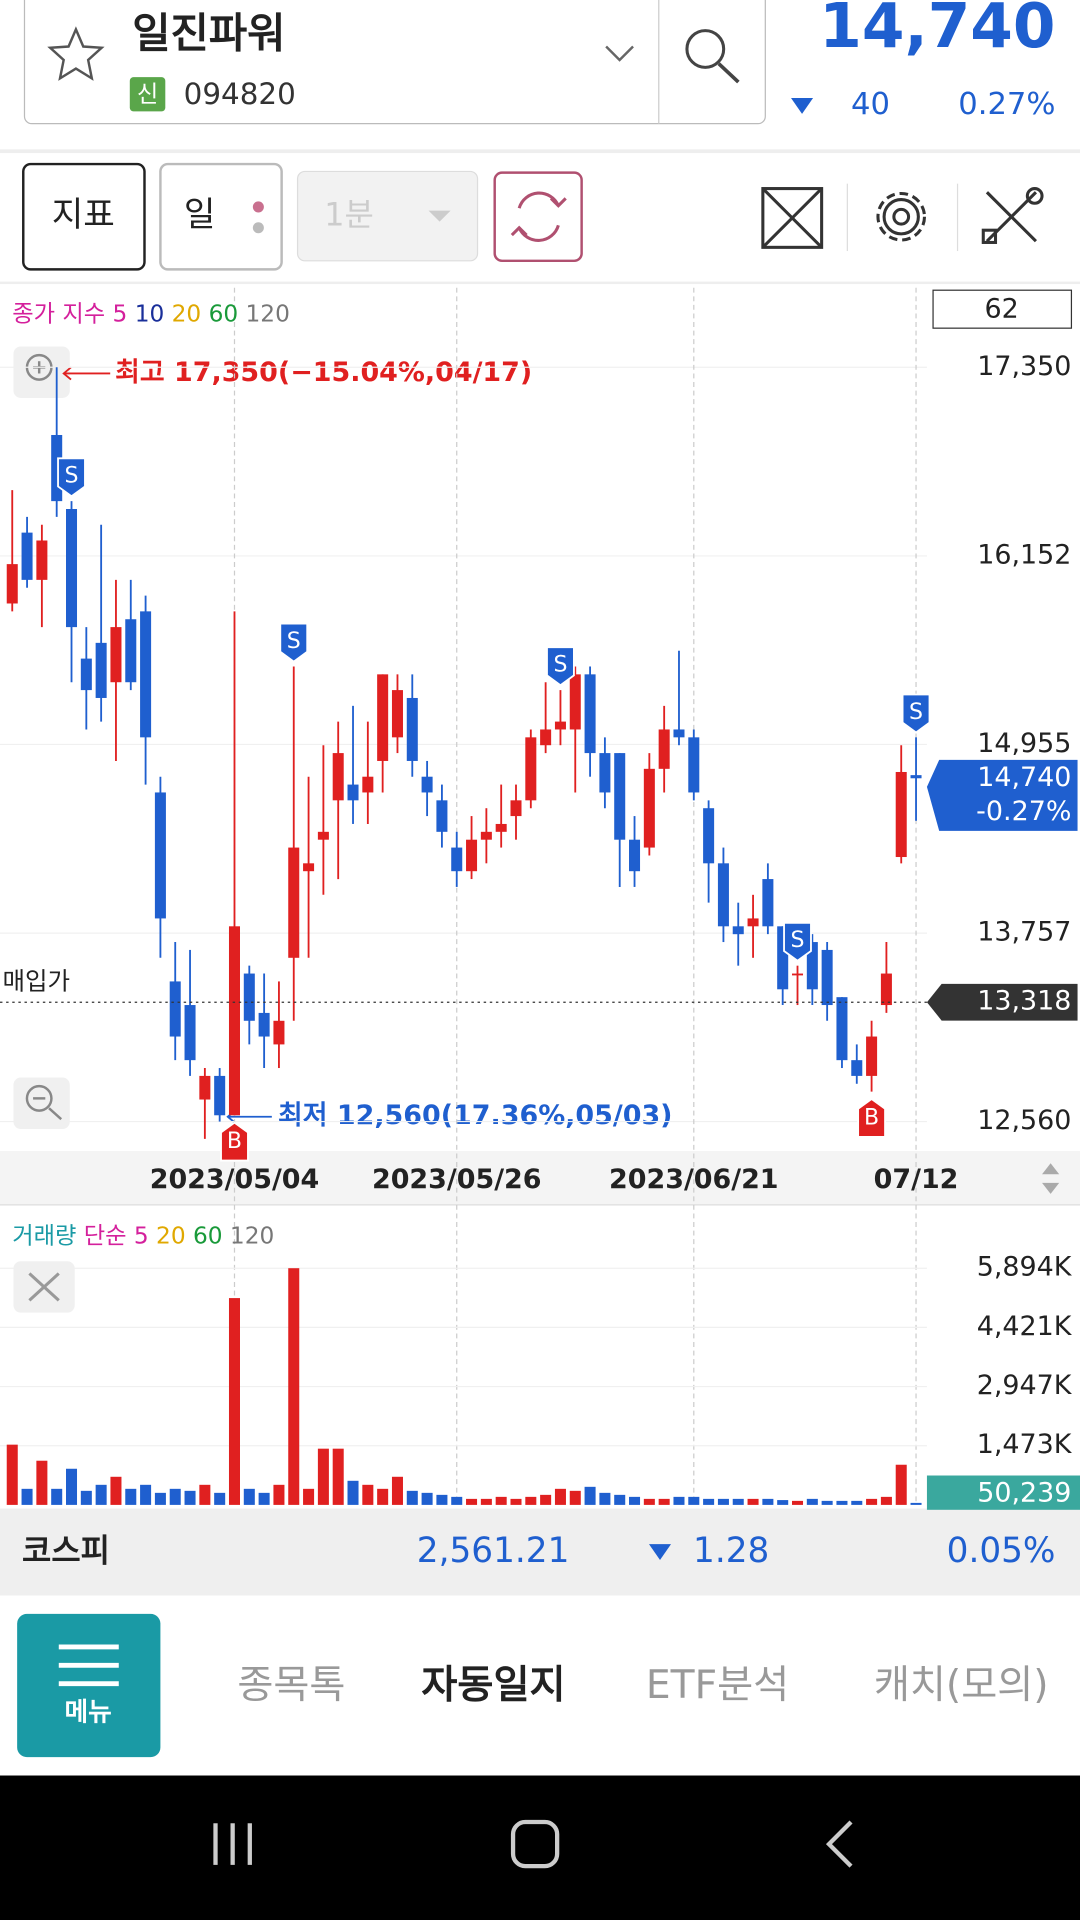 The height and width of the screenshot is (1920, 1080). I want to click on recent-apps-button, so click(232, 1844).